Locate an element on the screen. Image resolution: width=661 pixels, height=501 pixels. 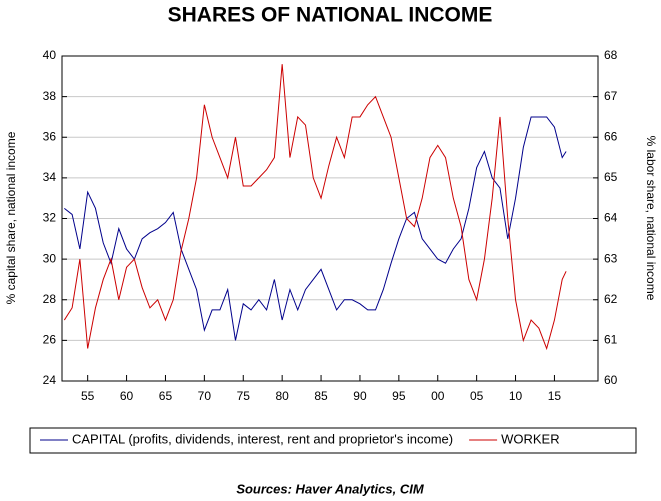
chart-title: SHARES OF NATIONAL INCOME is located at coordinates (330, 15).